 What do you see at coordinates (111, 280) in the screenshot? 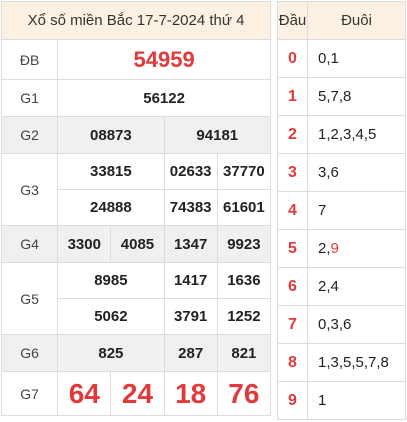
I see `prize-g5-value: 8985` at bounding box center [111, 280].